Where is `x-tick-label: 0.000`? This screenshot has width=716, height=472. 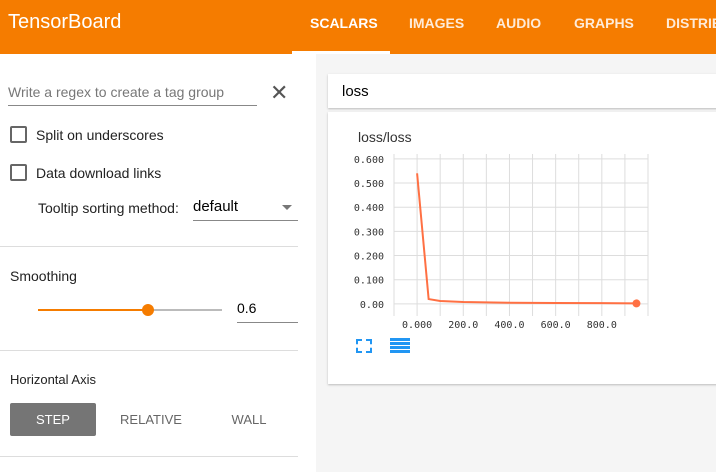 x-tick-label: 0.000 is located at coordinates (417, 325).